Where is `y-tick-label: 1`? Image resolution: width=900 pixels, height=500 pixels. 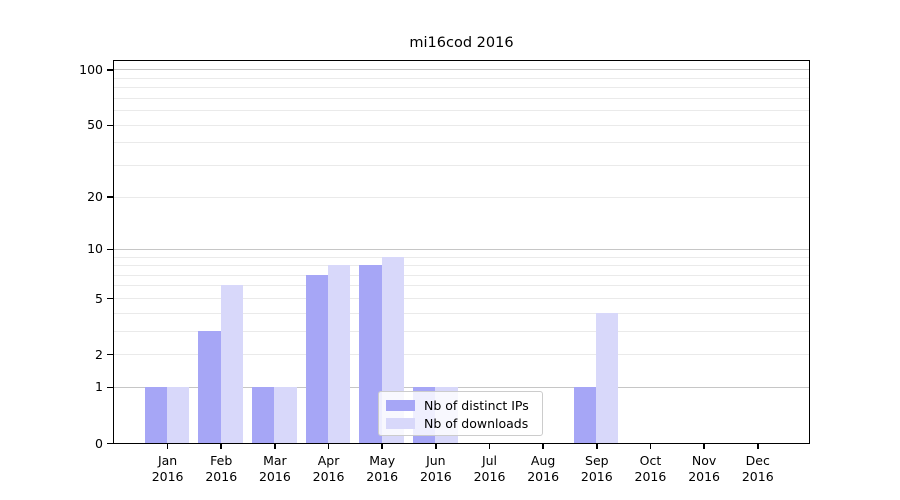 y-tick-label: 1 is located at coordinates (99, 387).